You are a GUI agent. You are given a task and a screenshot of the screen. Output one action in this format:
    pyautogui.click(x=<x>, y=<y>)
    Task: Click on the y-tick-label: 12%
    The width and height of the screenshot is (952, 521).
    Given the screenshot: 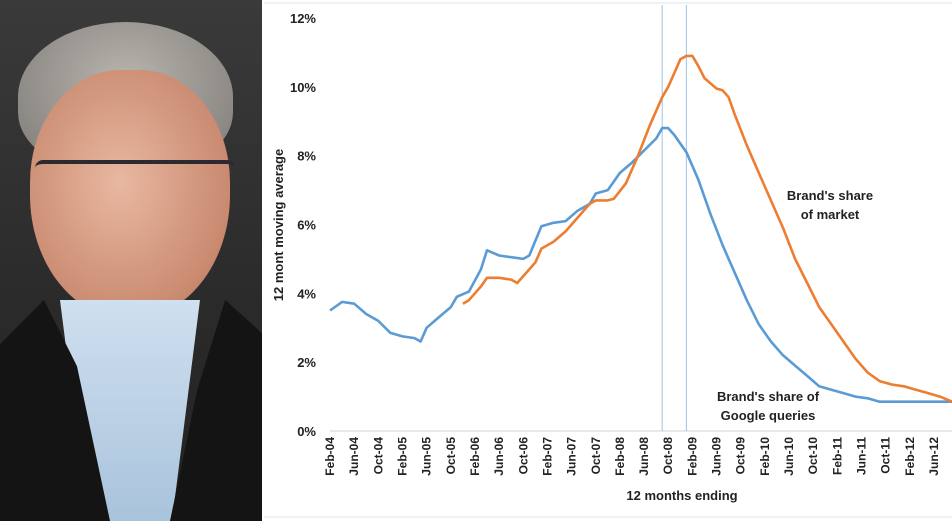 What is the action you would take?
    pyautogui.click(x=303, y=18)
    